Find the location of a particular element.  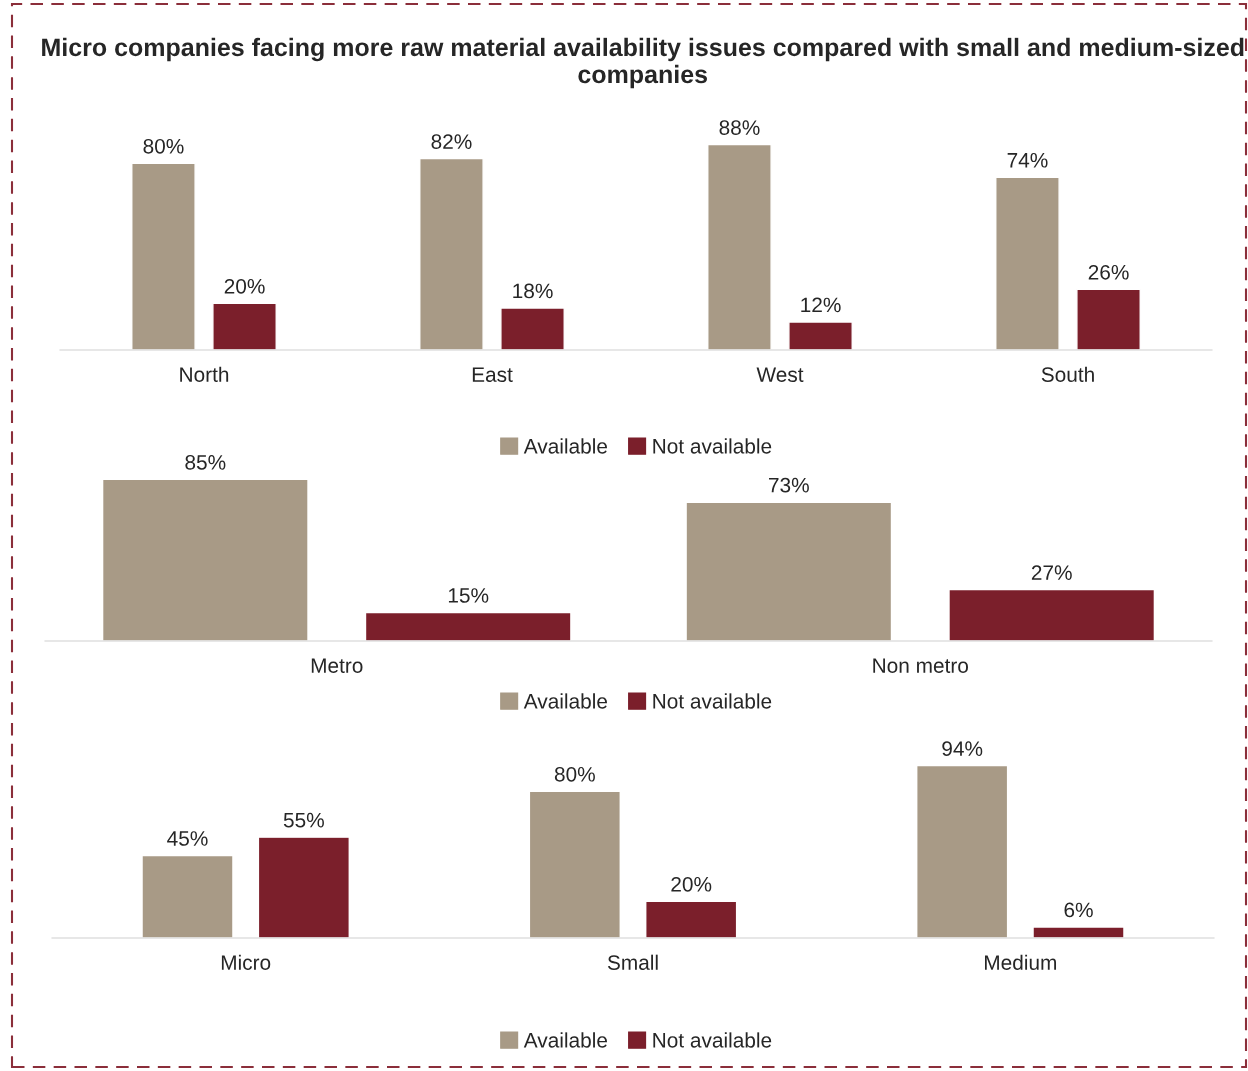

x-tick-label: West is located at coordinates (780, 374).